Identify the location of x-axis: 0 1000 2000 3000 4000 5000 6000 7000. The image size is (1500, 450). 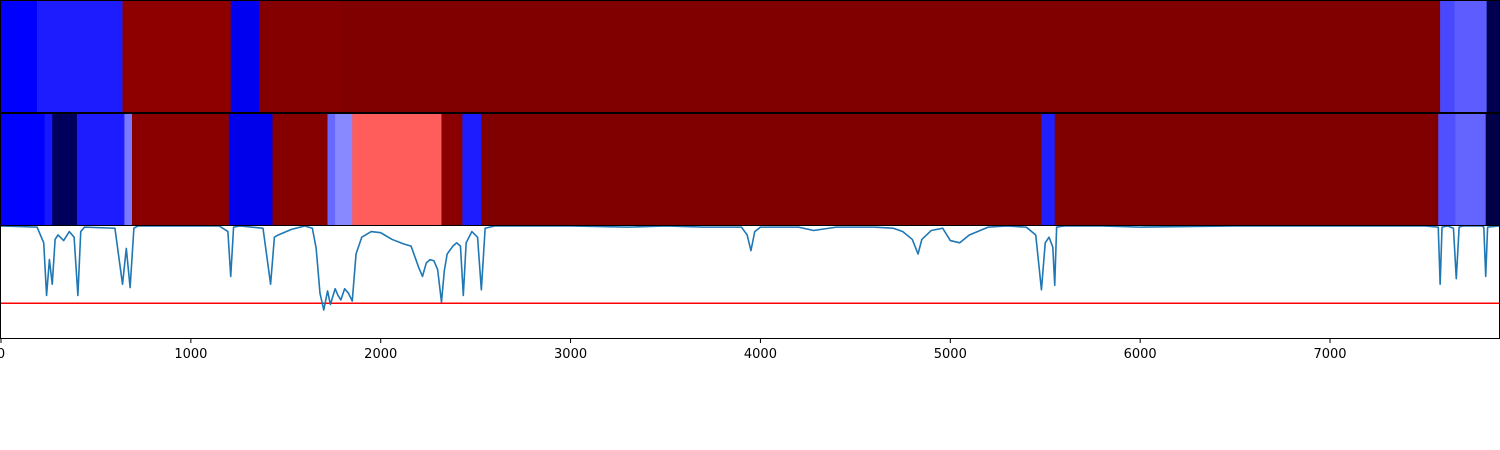
(673, 350).